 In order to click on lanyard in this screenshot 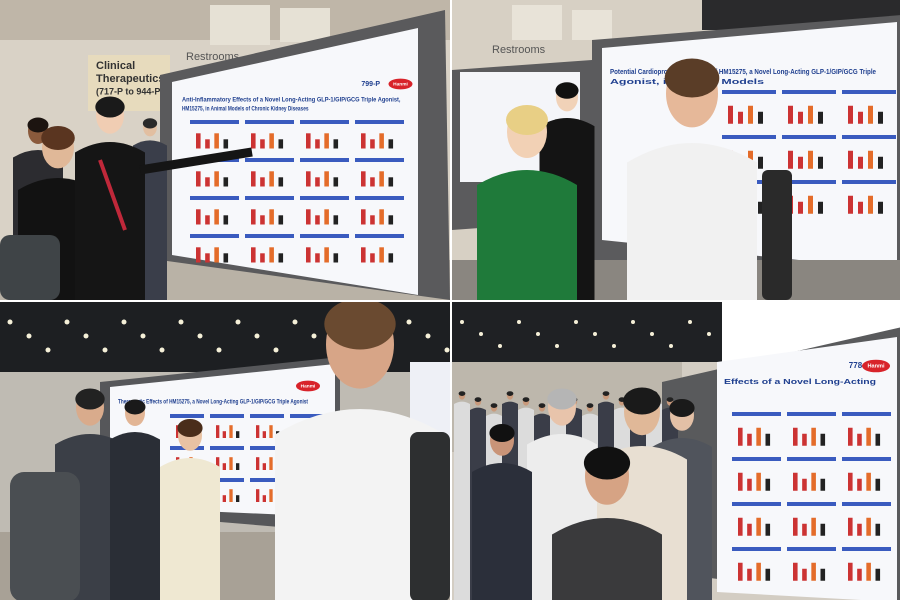, I will do `click(112, 195)`.